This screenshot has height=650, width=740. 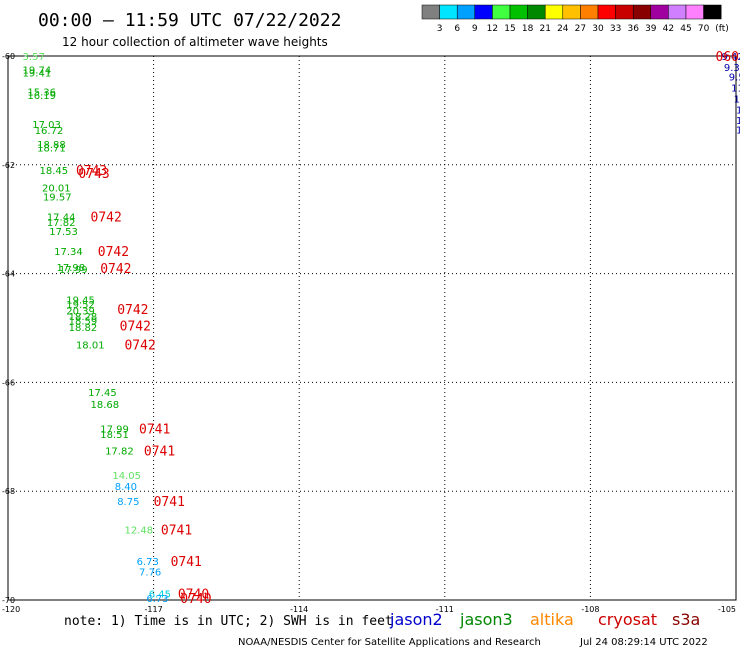 I want to click on wave-height-point: 18.71, so click(x=51, y=148).